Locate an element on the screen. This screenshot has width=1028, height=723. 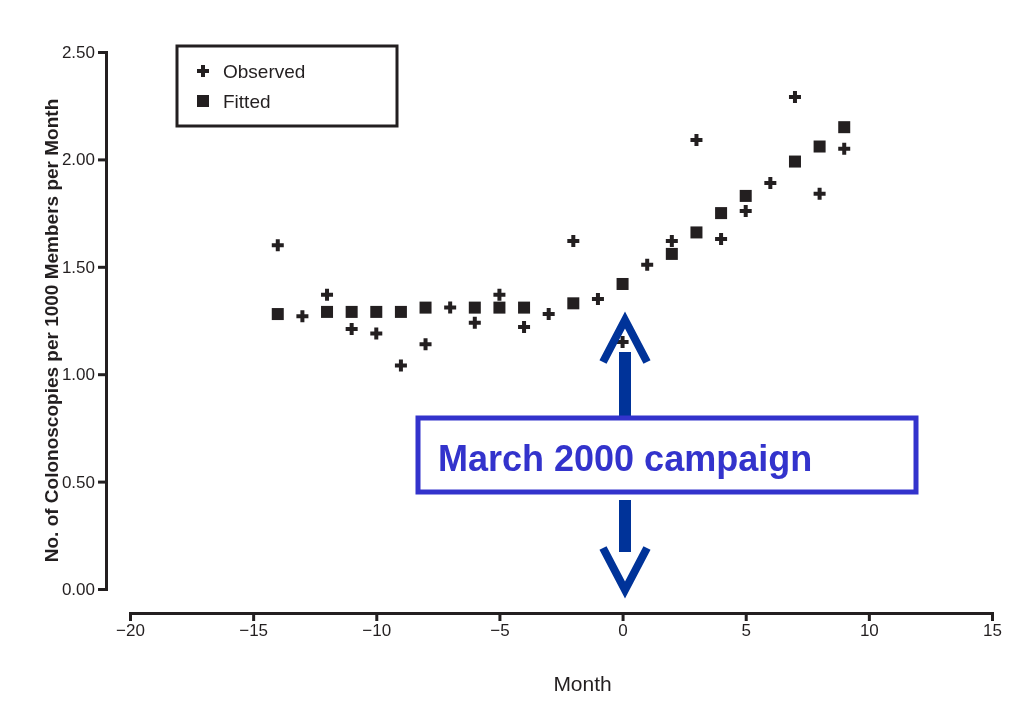
x-tick-label: −15 is located at coordinates (254, 631).